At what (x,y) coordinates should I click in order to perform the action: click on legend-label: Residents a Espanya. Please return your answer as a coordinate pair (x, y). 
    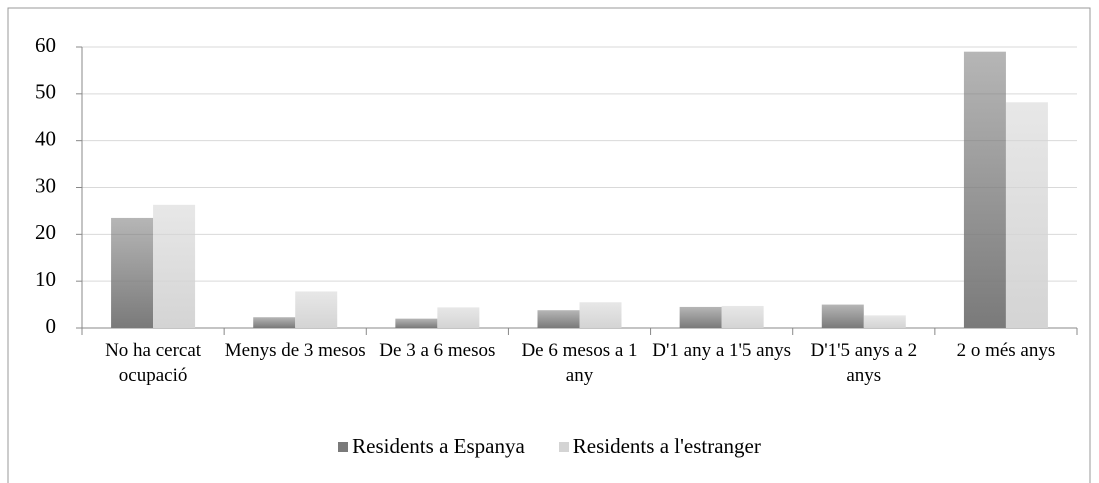
    Looking at the image, I should click on (438, 446).